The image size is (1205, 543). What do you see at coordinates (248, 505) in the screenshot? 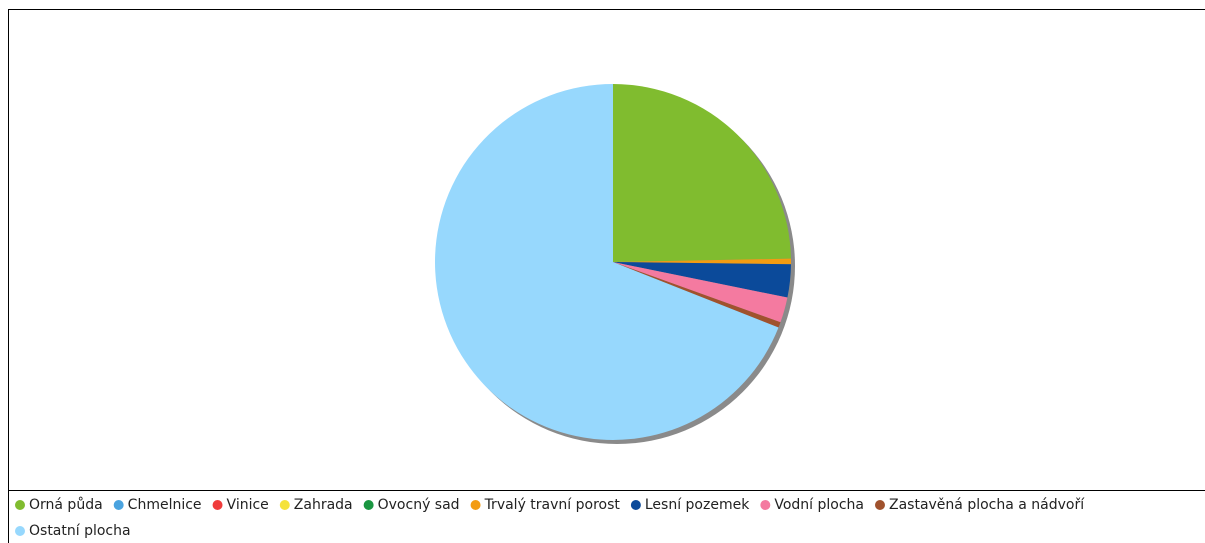
I see `legend-label: Vinice` at bounding box center [248, 505].